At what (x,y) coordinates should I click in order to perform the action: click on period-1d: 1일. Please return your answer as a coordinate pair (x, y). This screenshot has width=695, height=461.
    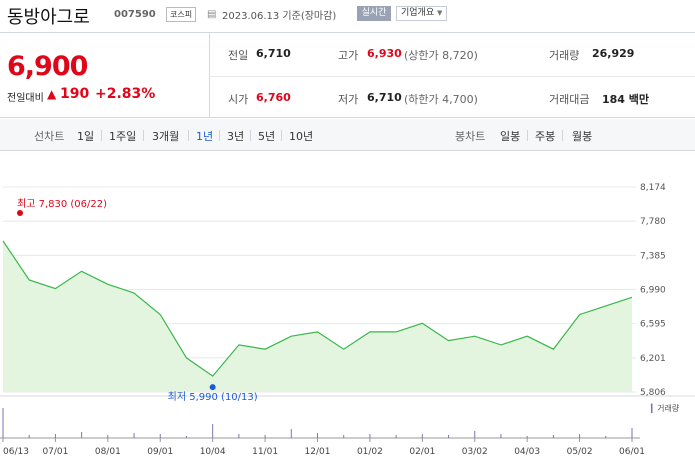
    Looking at the image, I should click on (86, 136).